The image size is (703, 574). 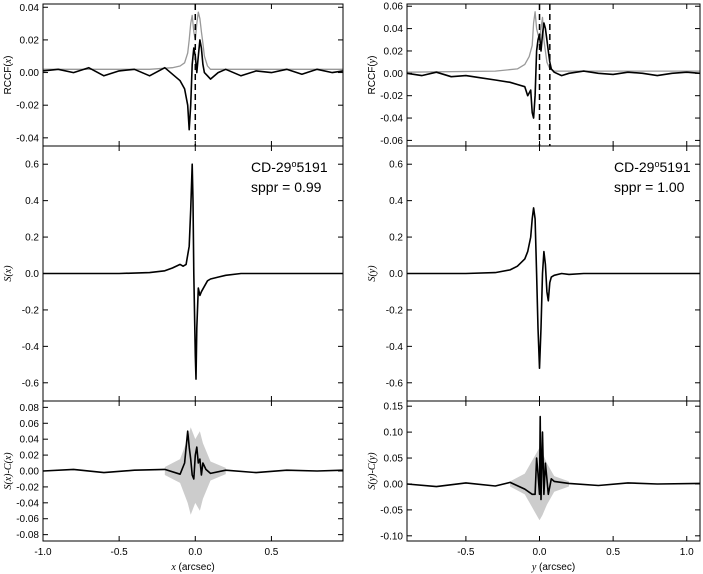 I want to click on annotation-sppr-y: sppr = 1.00, so click(x=649, y=187).